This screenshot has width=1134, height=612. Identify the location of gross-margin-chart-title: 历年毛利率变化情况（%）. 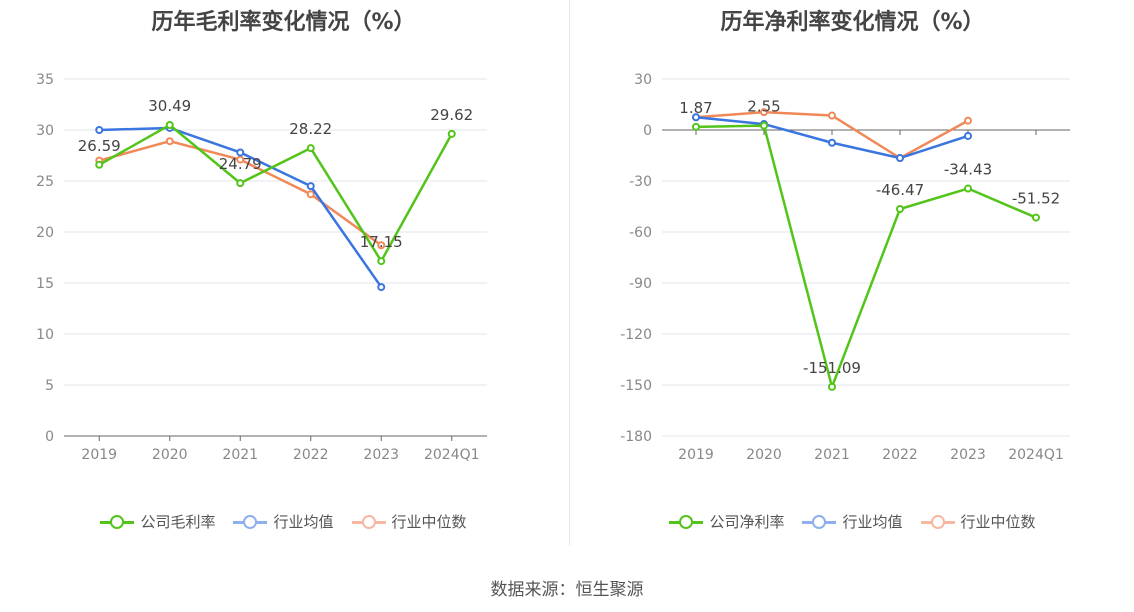
(283, 22).